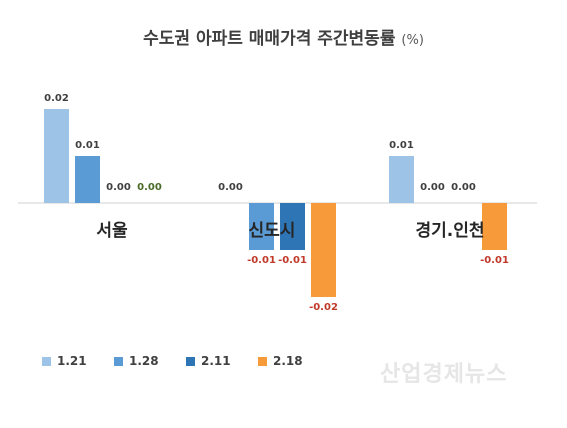 The height and width of the screenshot is (428, 567). What do you see at coordinates (118, 187) in the screenshot?
I see `data-label-2-11-0: 0.00` at bounding box center [118, 187].